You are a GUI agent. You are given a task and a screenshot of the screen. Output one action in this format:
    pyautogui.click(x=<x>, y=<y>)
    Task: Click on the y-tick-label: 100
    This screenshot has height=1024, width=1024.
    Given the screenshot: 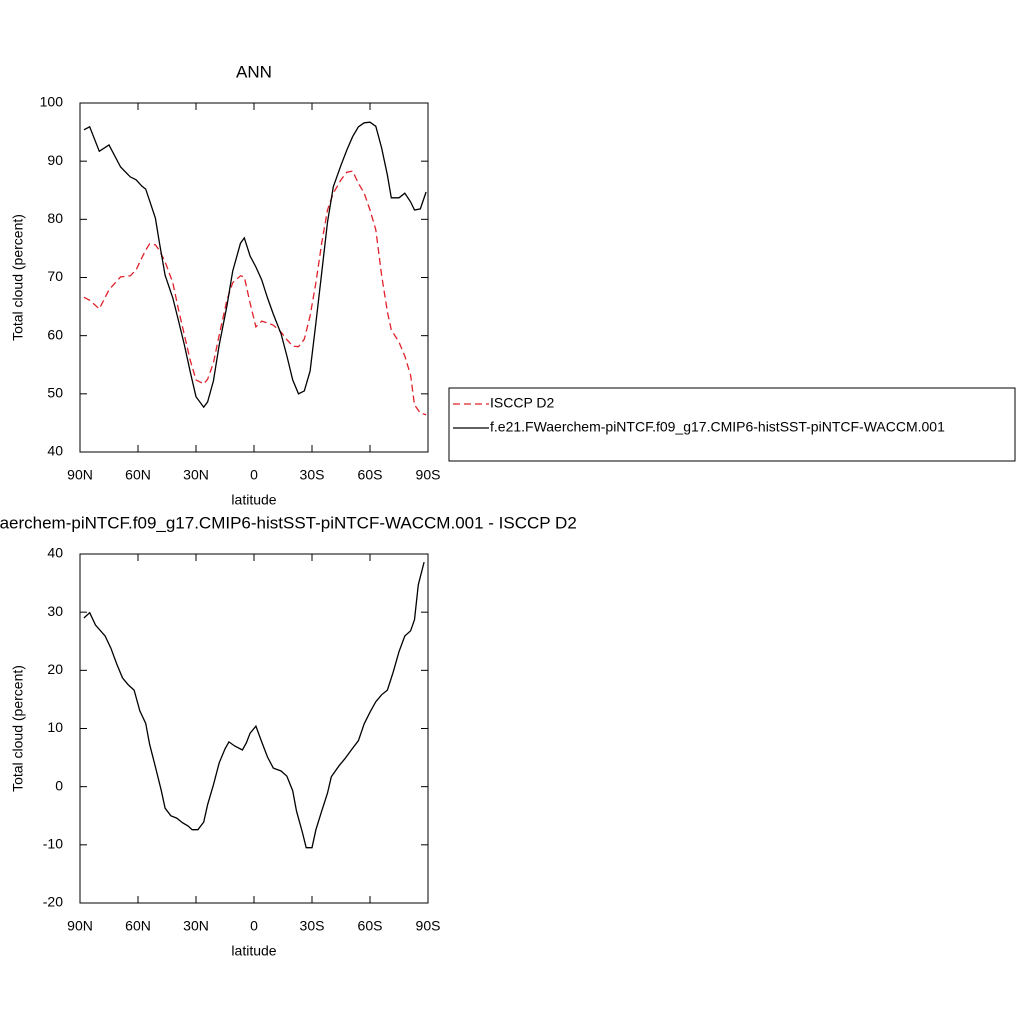 What is the action you would take?
    pyautogui.click(x=52, y=102)
    